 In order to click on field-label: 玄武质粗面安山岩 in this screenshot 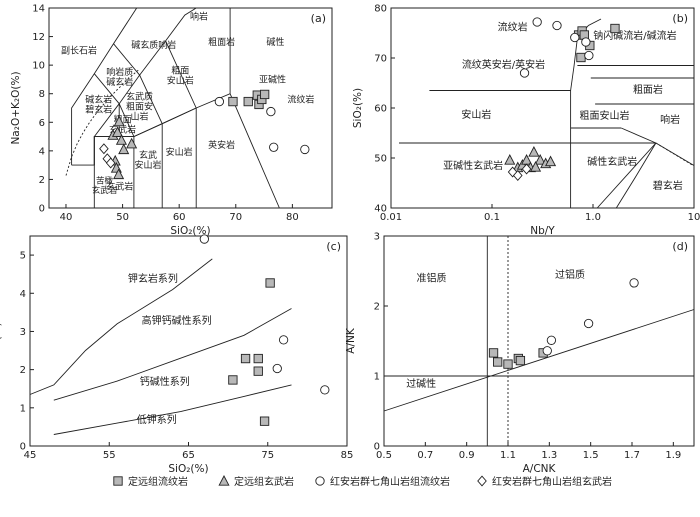, I will do `click(139, 106)`.